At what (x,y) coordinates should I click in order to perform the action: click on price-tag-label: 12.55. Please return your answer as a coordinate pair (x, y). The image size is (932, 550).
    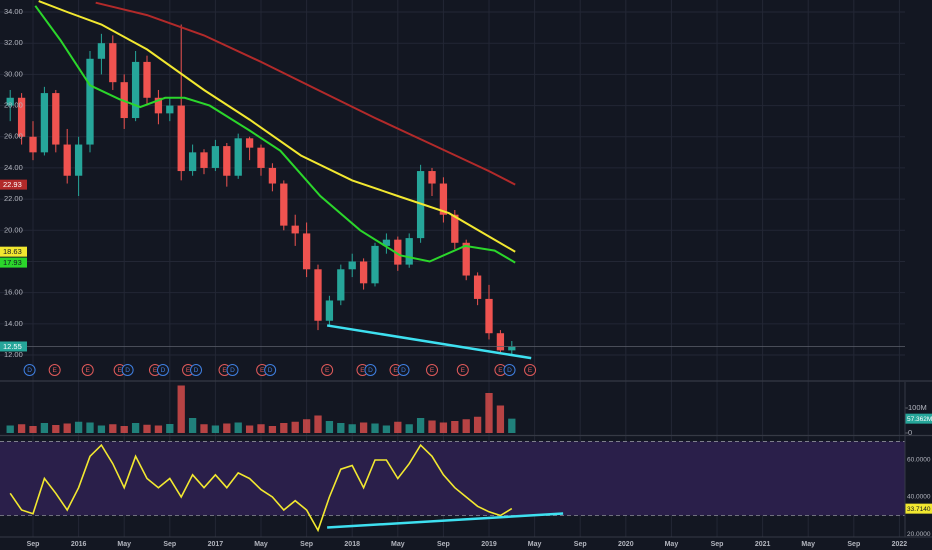
    Looking at the image, I should click on (12, 346).